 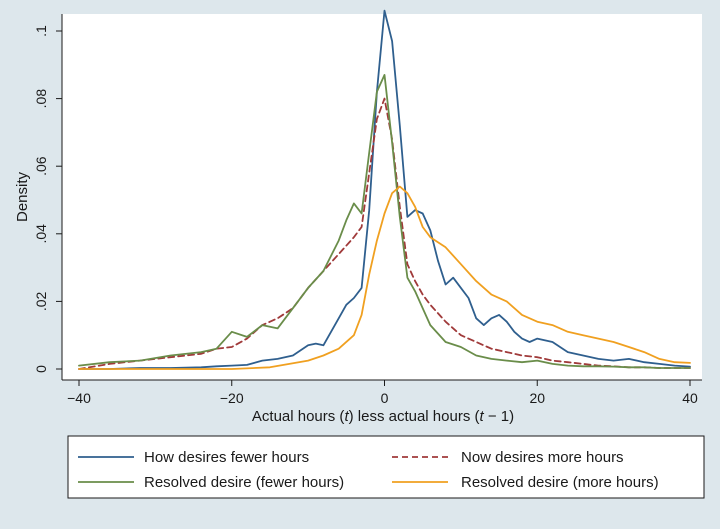 I want to click on x-axis-title-part: ) less actual hours (, so click(x=414, y=416).